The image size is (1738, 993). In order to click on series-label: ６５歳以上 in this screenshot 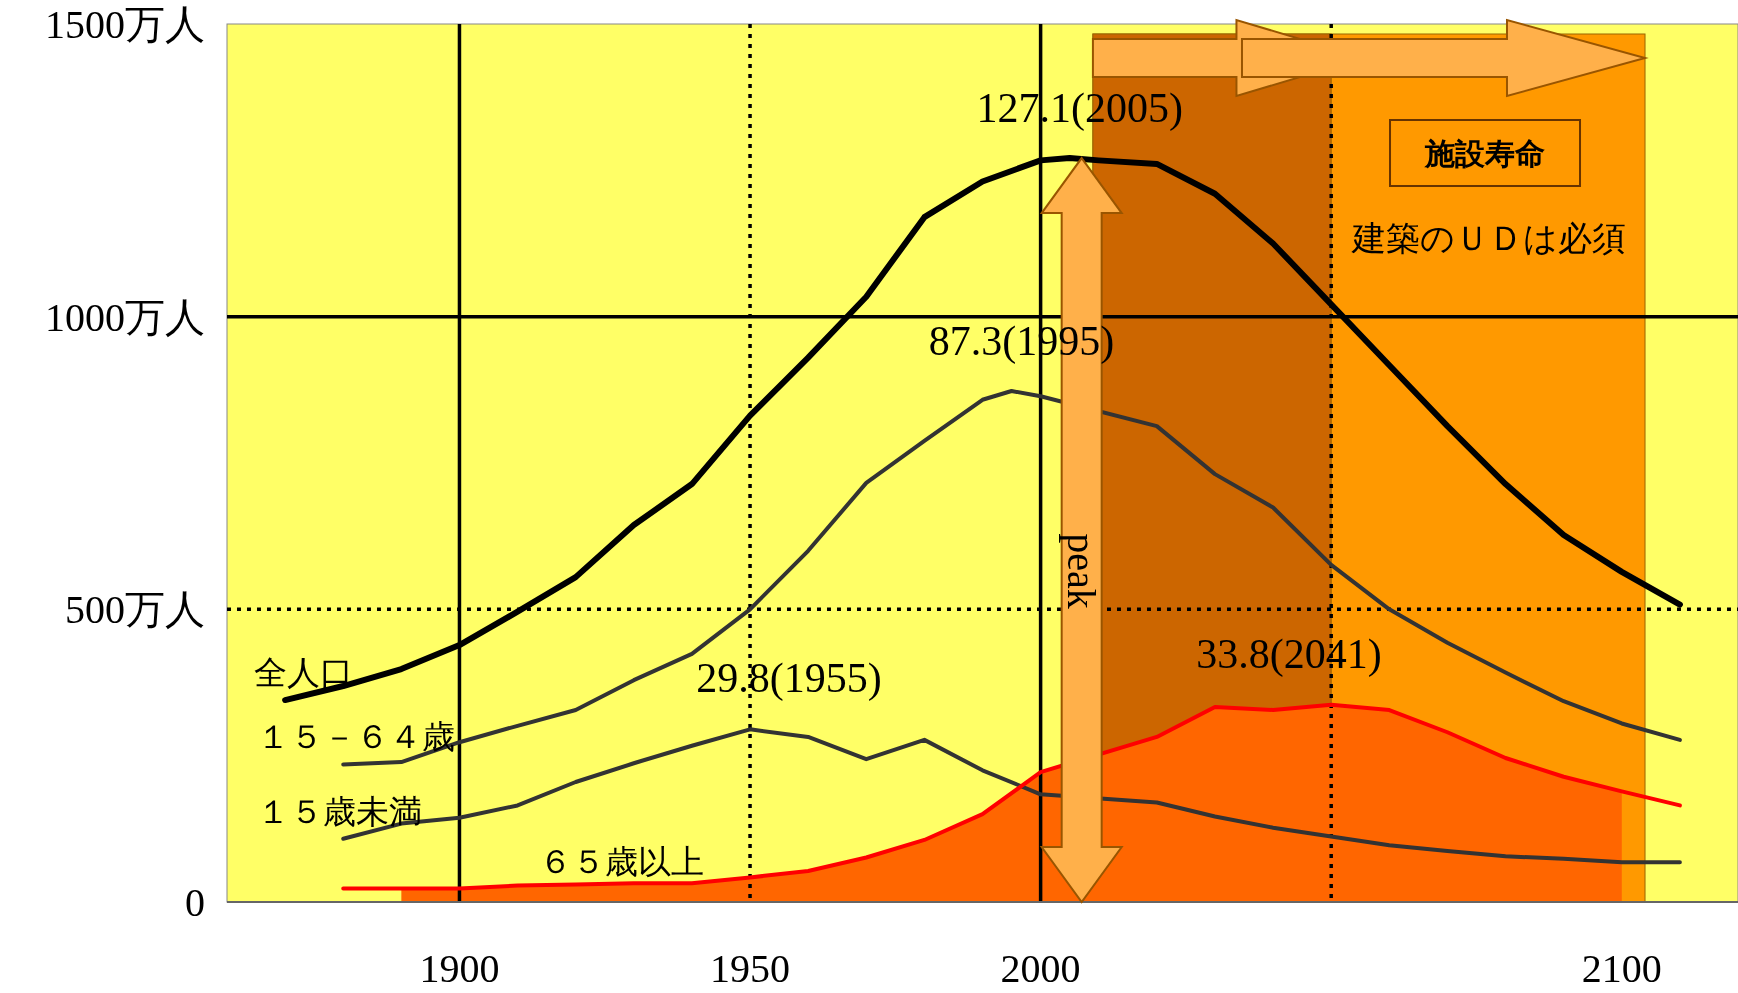, I will do `click(622, 861)`.